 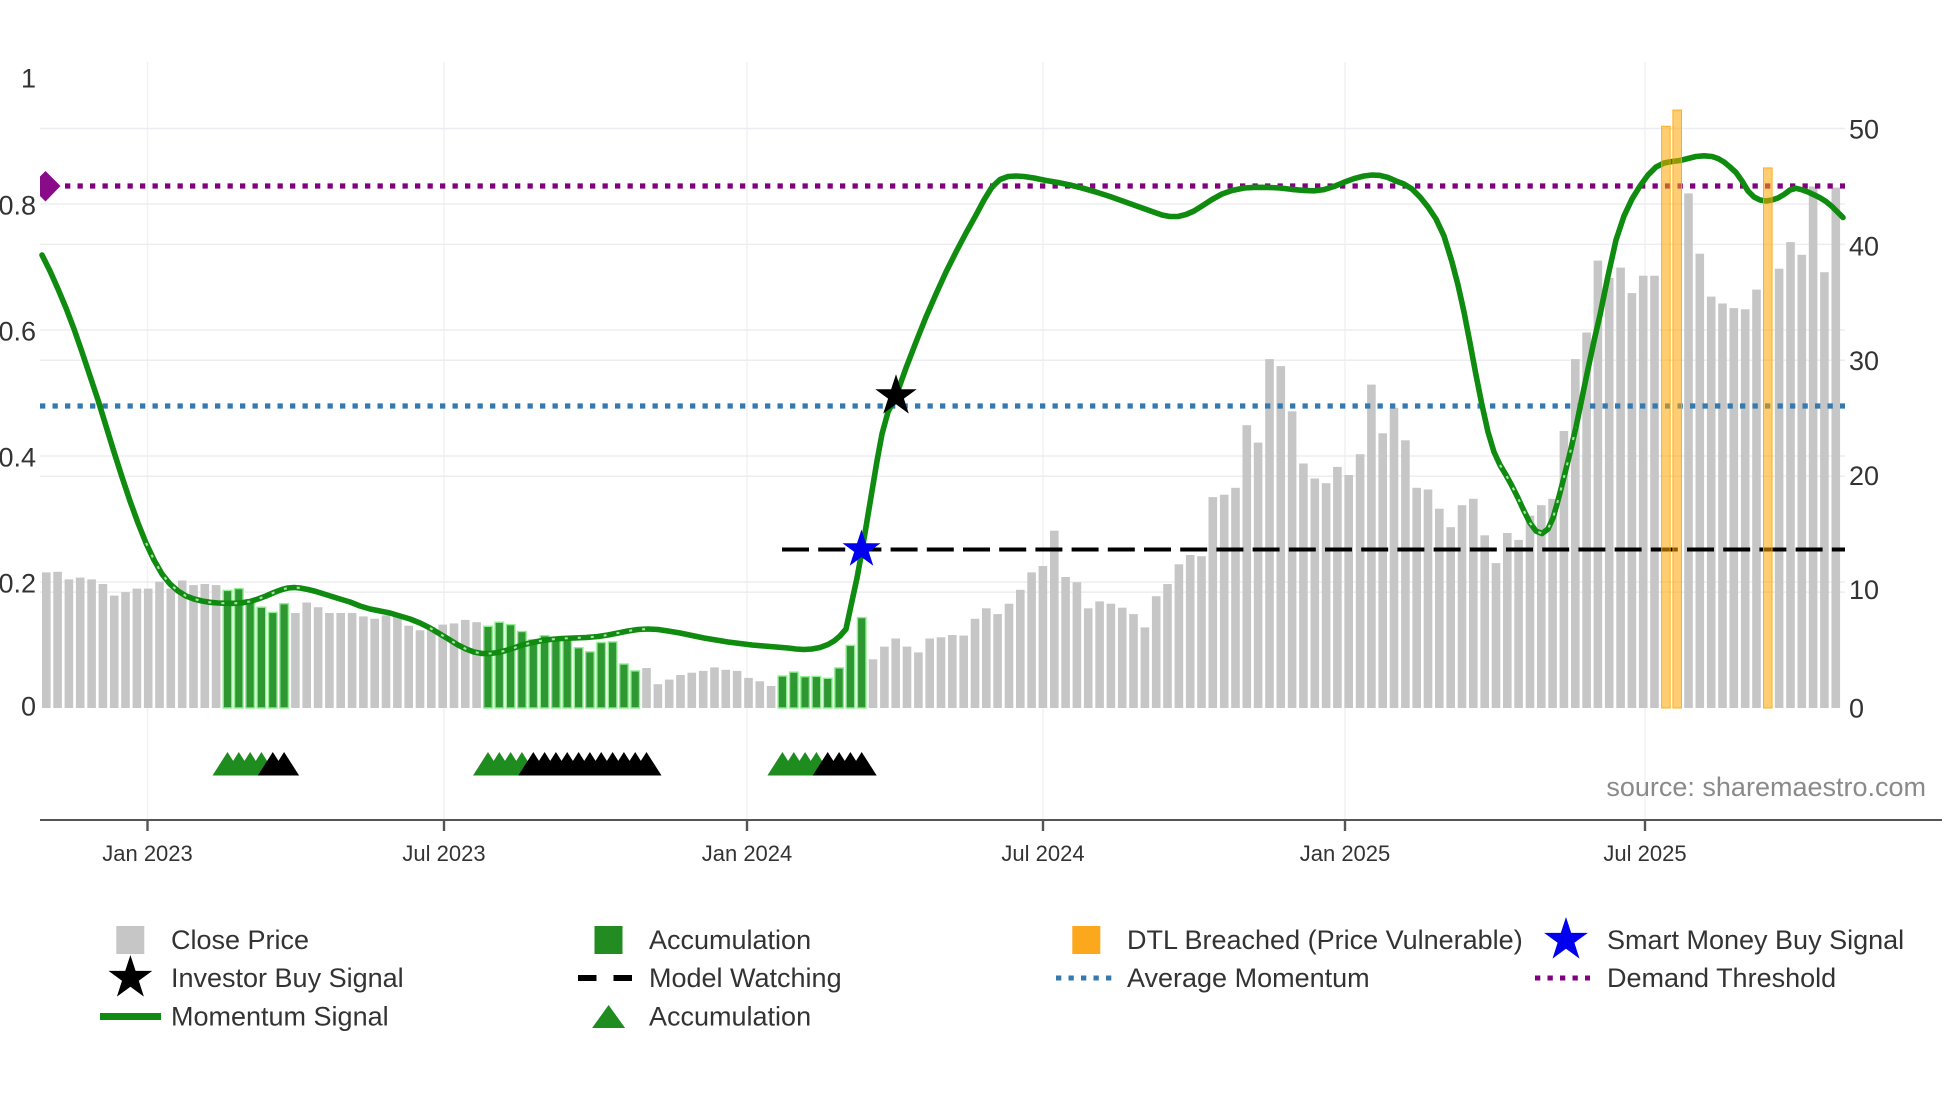 I want to click on svg-text: Close Price, so click(x=240, y=940).